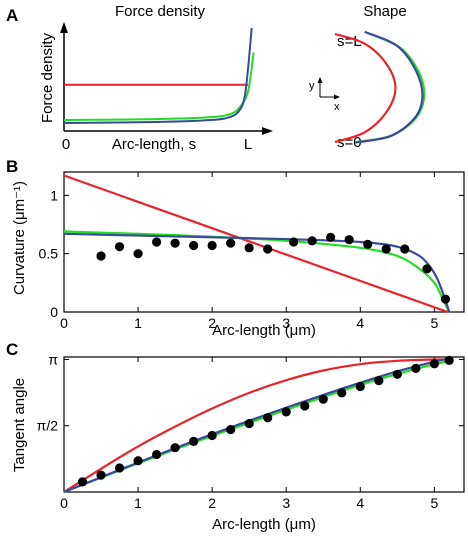  What do you see at coordinates (212, 323) in the screenshot?
I see `curvature-x-tick-label: 2` at bounding box center [212, 323].